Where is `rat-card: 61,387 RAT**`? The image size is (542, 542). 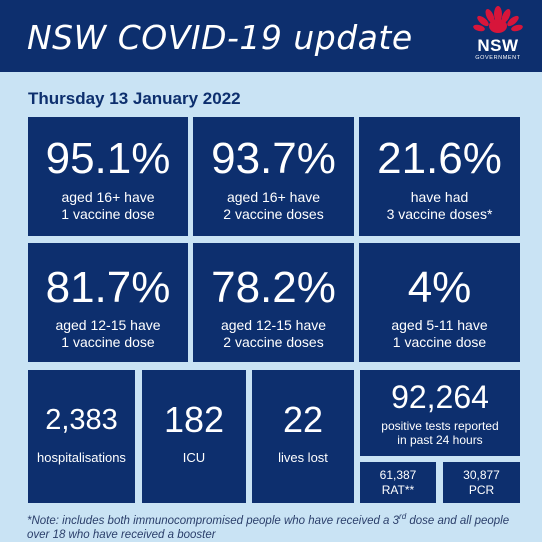 rat-card: 61,387 RAT** is located at coordinates (398, 482).